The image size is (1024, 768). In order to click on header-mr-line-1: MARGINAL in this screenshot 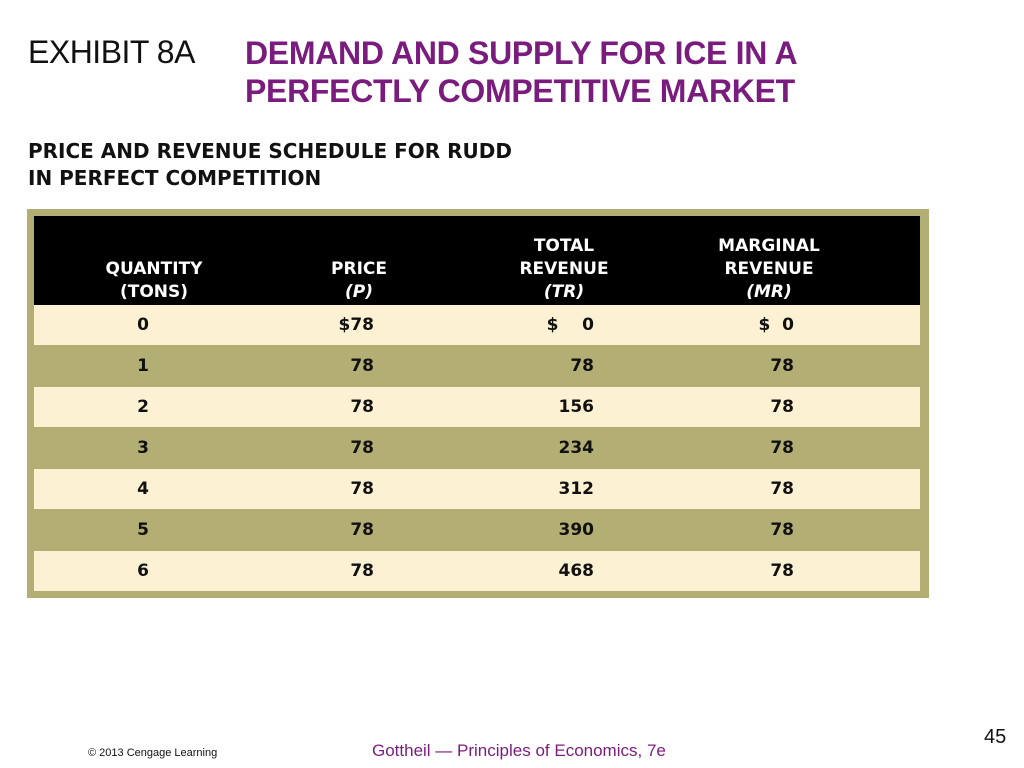, I will do `click(769, 246)`.